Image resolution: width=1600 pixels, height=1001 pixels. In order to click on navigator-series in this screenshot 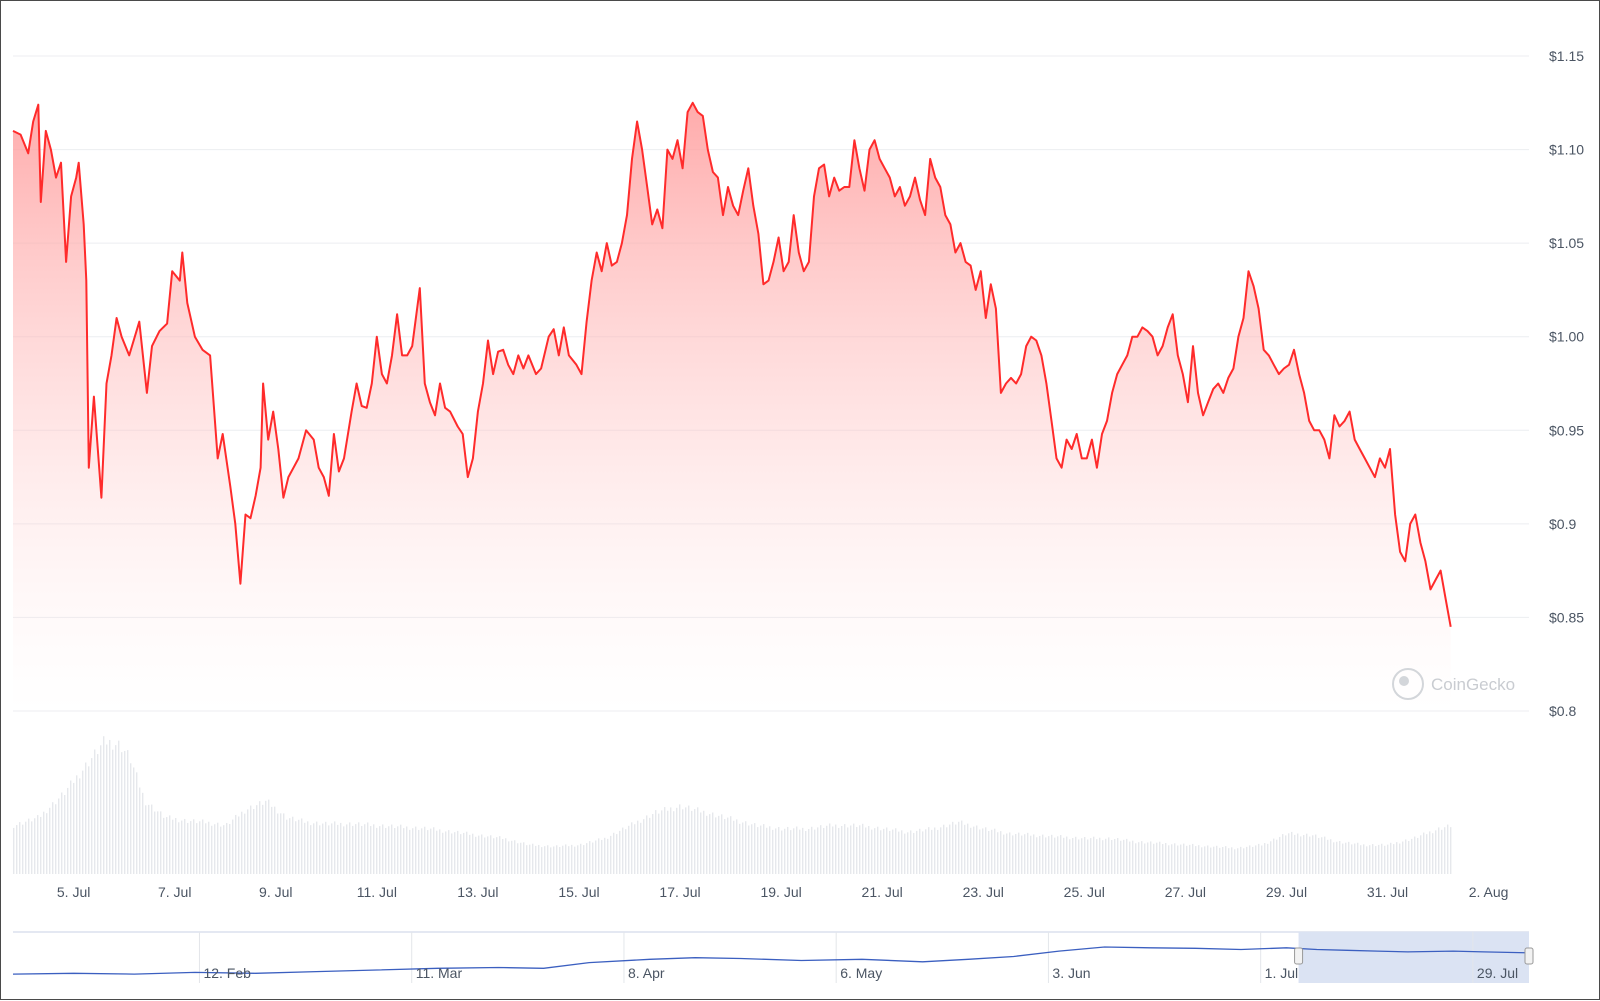, I will do `click(771, 960)`.